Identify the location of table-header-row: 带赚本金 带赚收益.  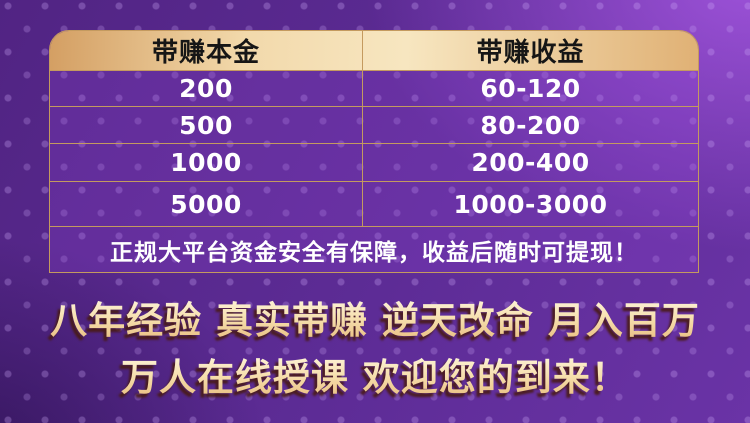
(374, 51).